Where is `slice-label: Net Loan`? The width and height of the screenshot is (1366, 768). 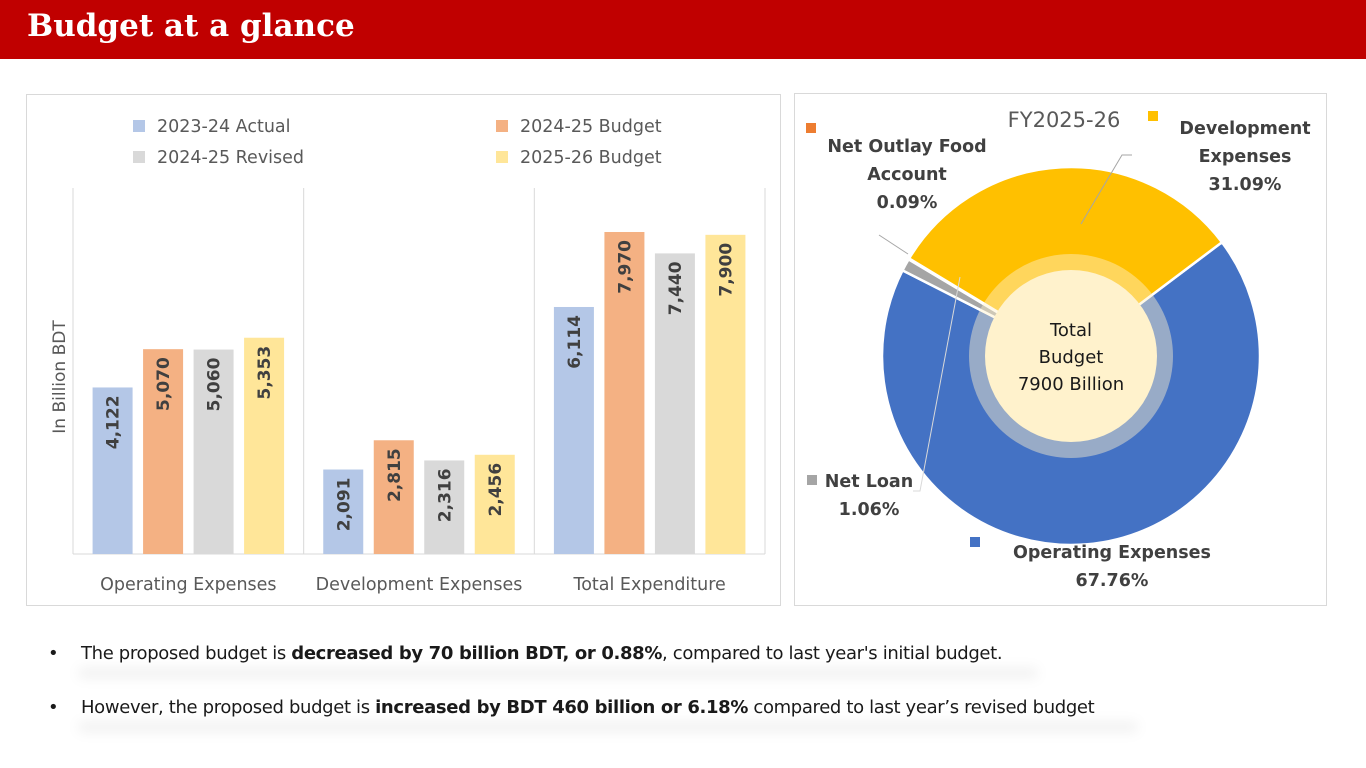 slice-label: Net Loan is located at coordinates (869, 482).